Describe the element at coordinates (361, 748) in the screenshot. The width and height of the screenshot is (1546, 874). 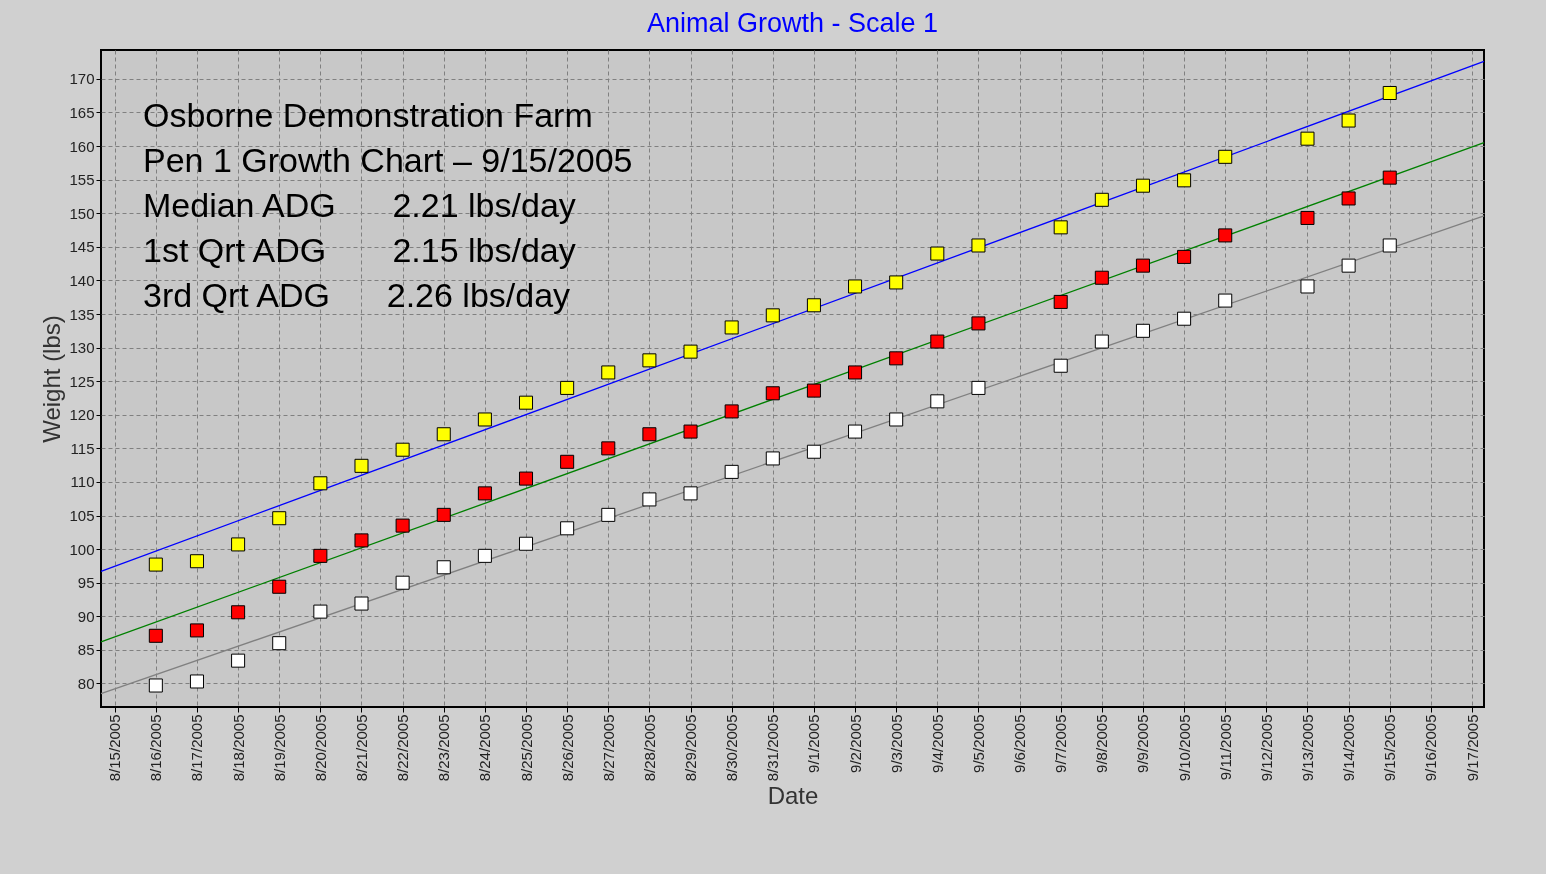
I see `x-tick-label: 8/21/2005` at that location.